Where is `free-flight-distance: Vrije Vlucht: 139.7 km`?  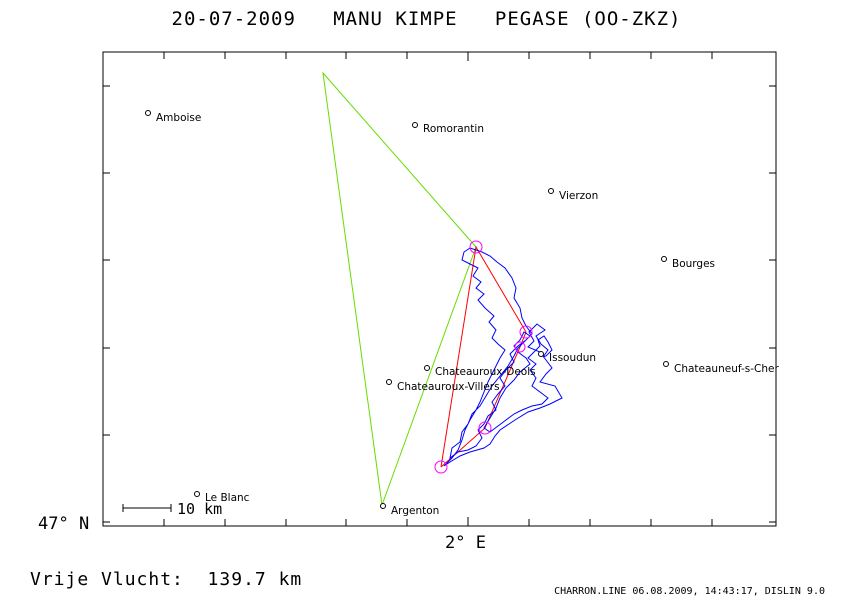
free-flight-distance: Vrije Vlucht: 139.7 km is located at coordinates (166, 579).